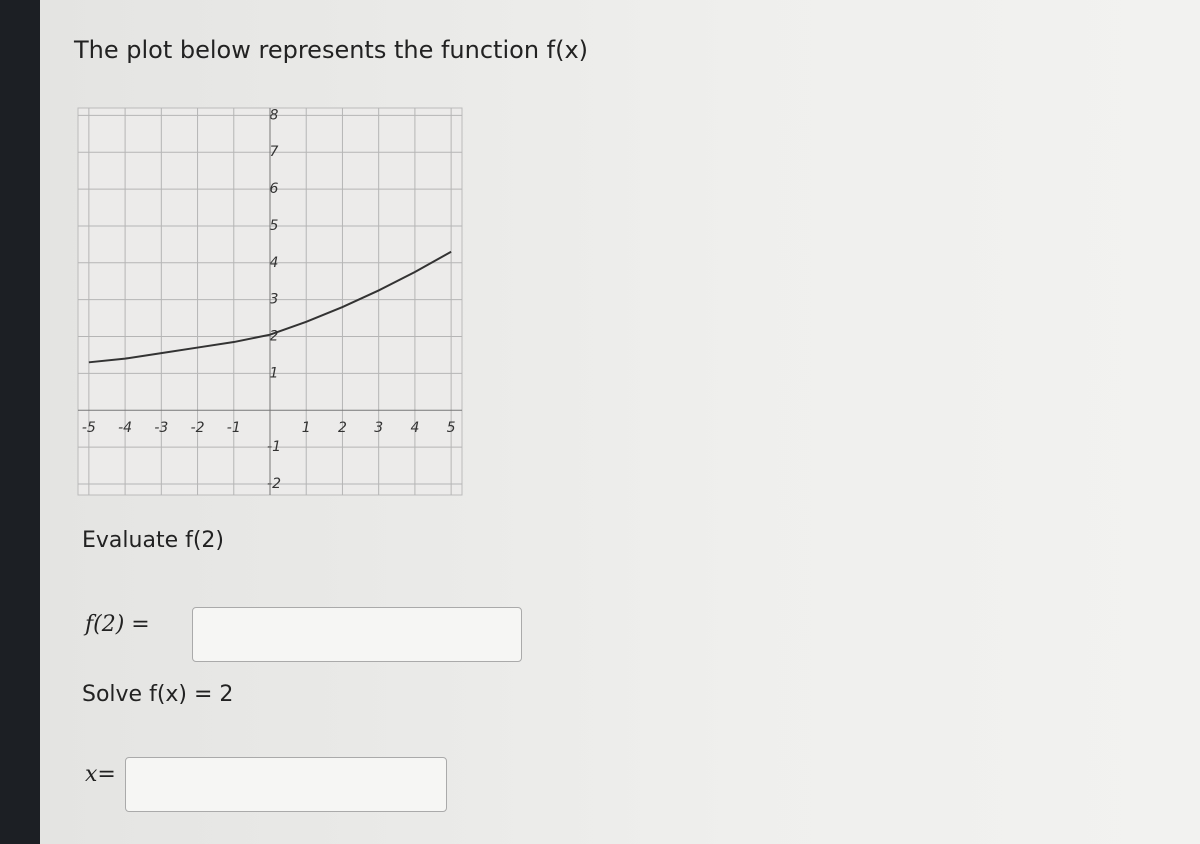 This screenshot has height=844, width=1200. I want to click on screen-bezel, so click(20, 422).